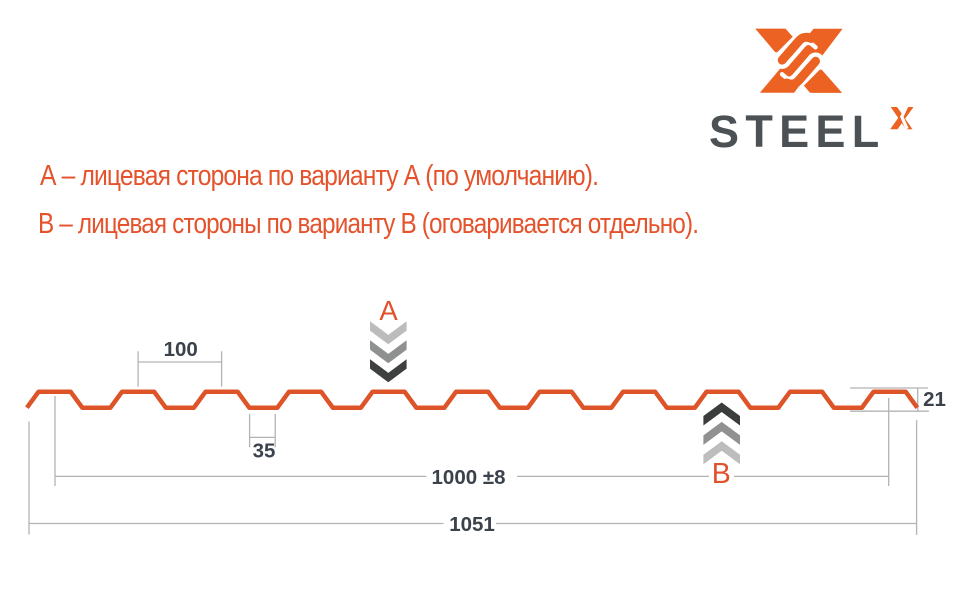 The width and height of the screenshot is (970, 593). What do you see at coordinates (472, 524) in the screenshot?
I see `svg-text: 1051` at bounding box center [472, 524].